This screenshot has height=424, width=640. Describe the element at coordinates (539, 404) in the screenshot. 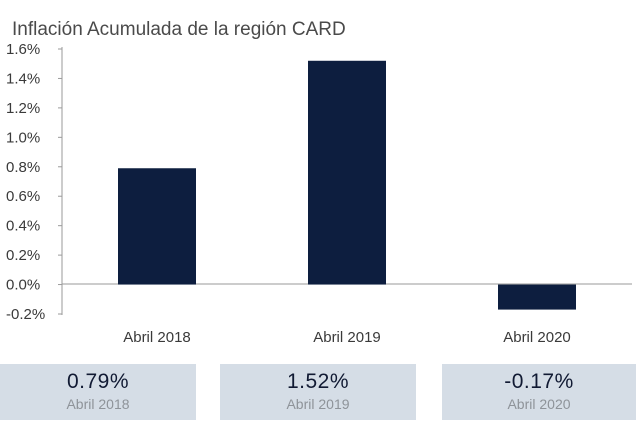

I see `card-label: Abril 2020` at that location.